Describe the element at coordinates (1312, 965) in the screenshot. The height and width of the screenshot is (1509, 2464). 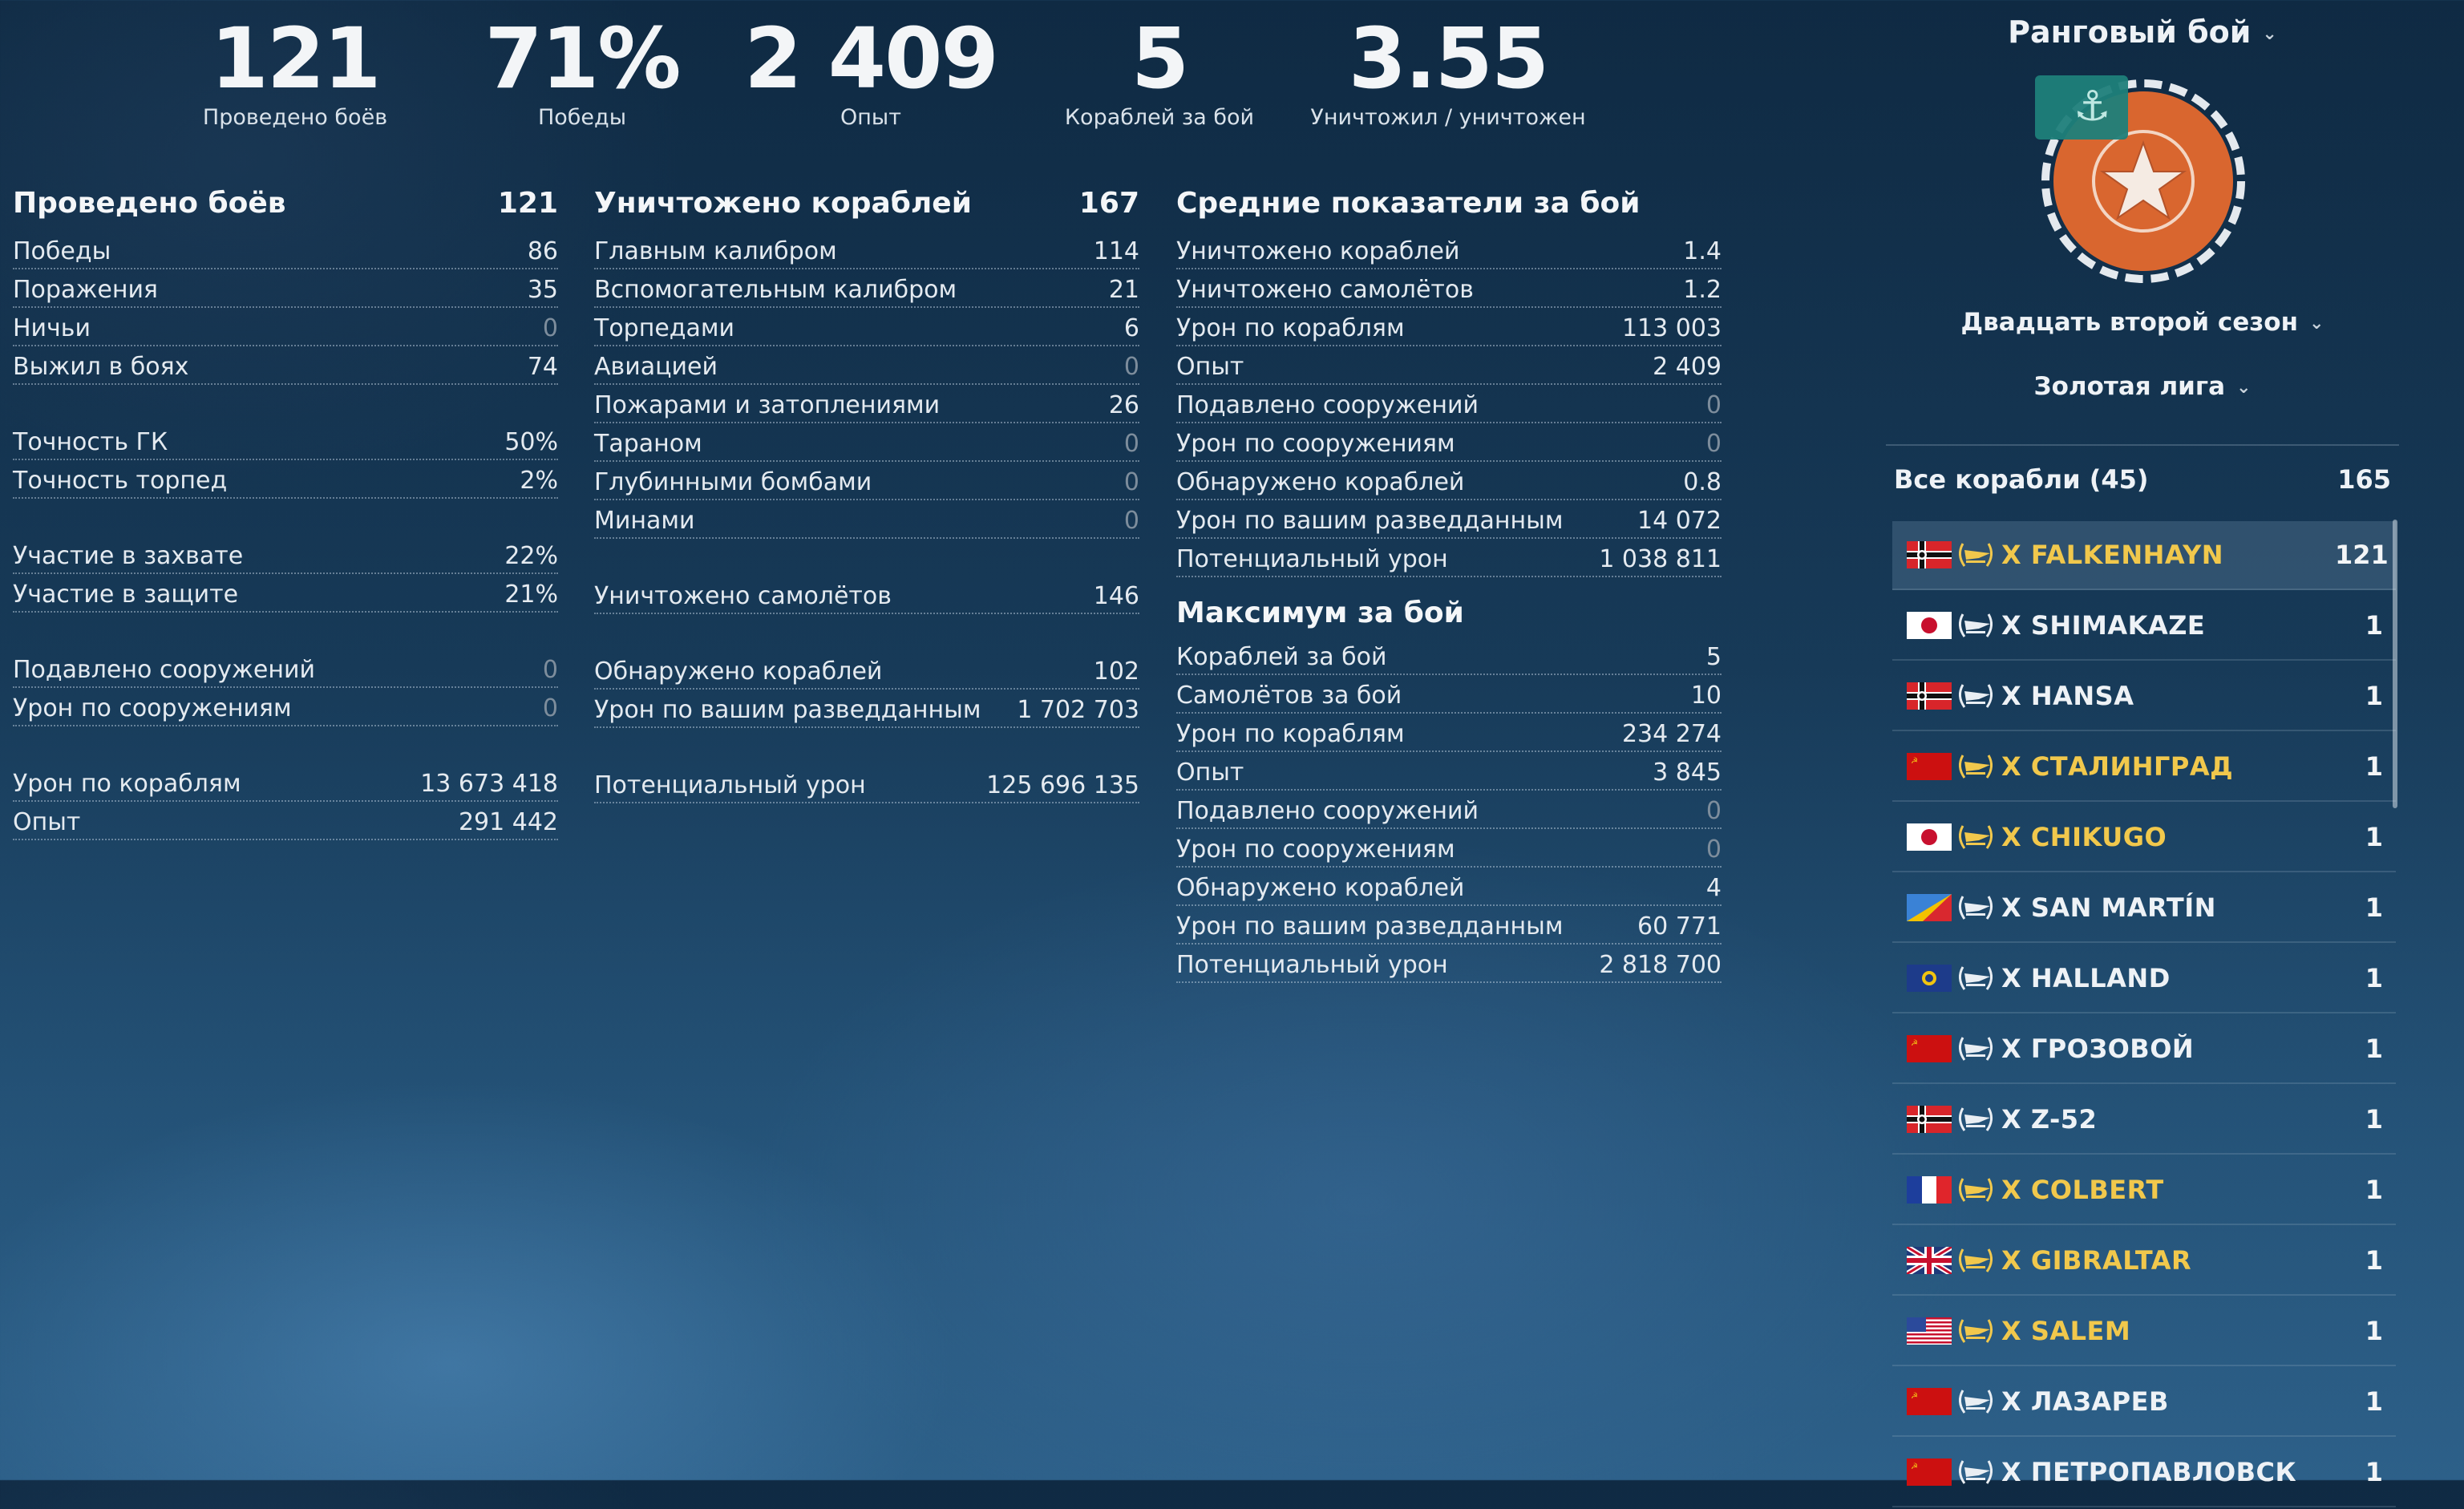
I see `stat-label: Потенциальный урон` at that location.